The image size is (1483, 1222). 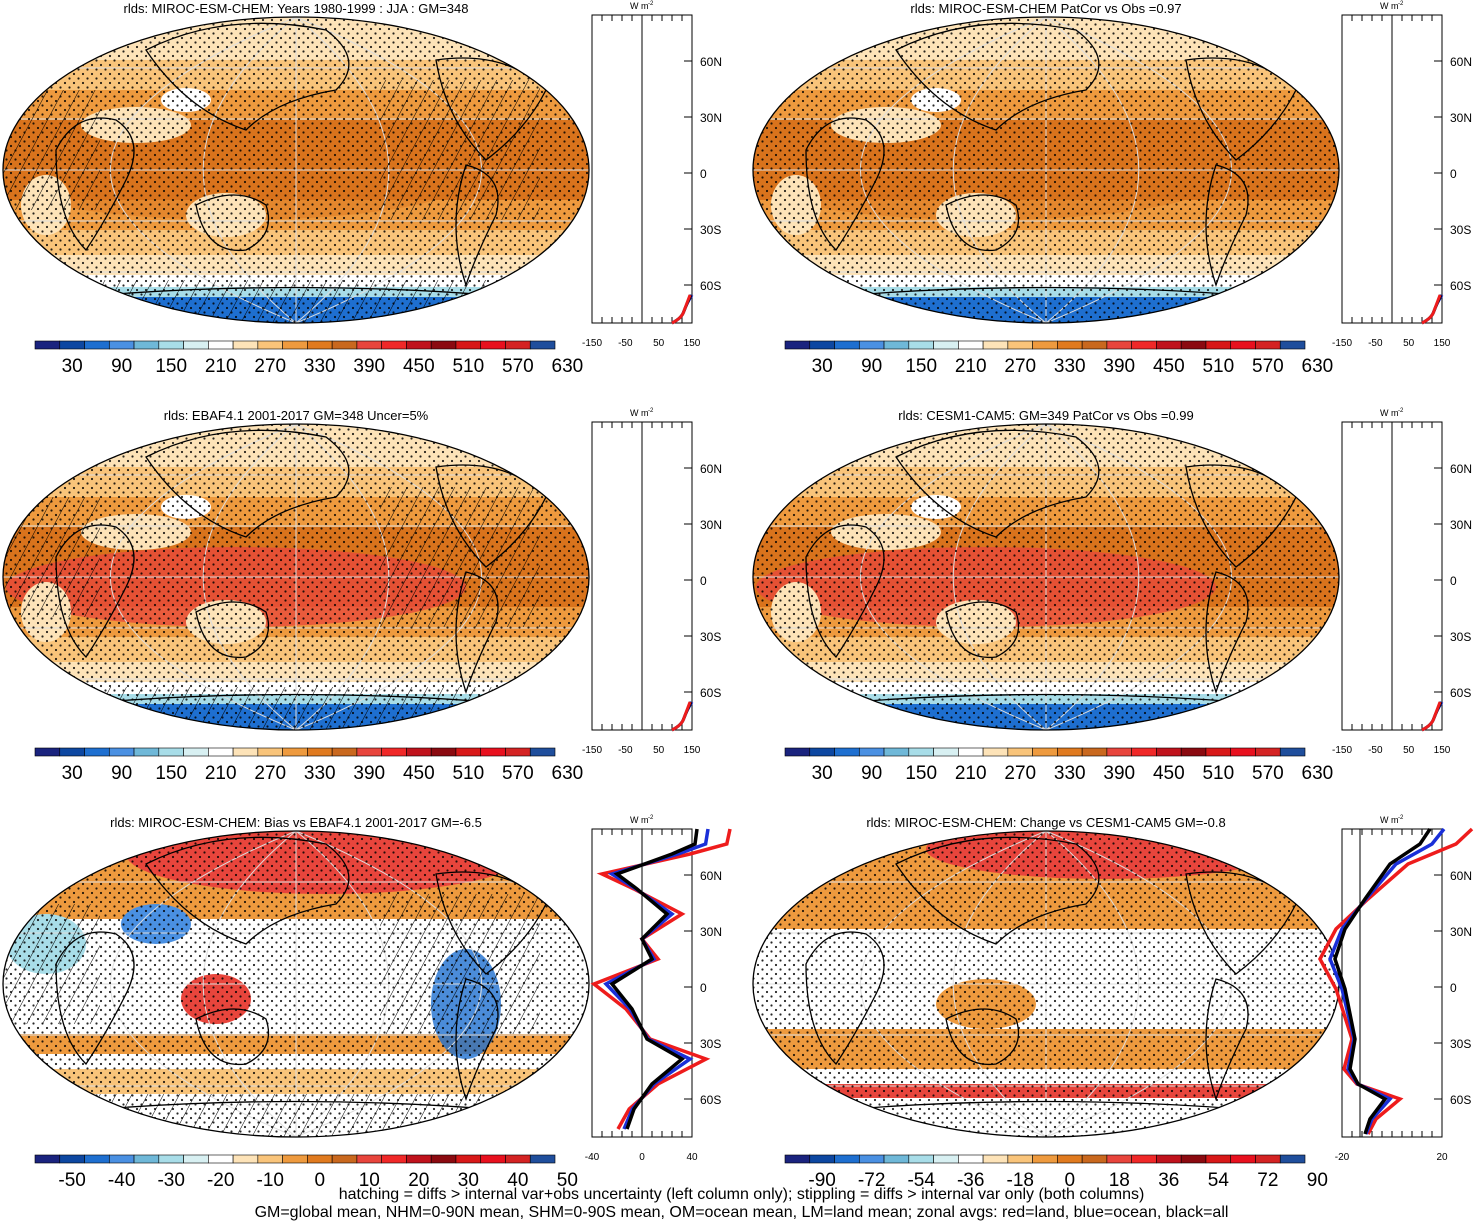 What do you see at coordinates (468, 773) in the screenshot?
I see `colorbar-label: 510` at bounding box center [468, 773].